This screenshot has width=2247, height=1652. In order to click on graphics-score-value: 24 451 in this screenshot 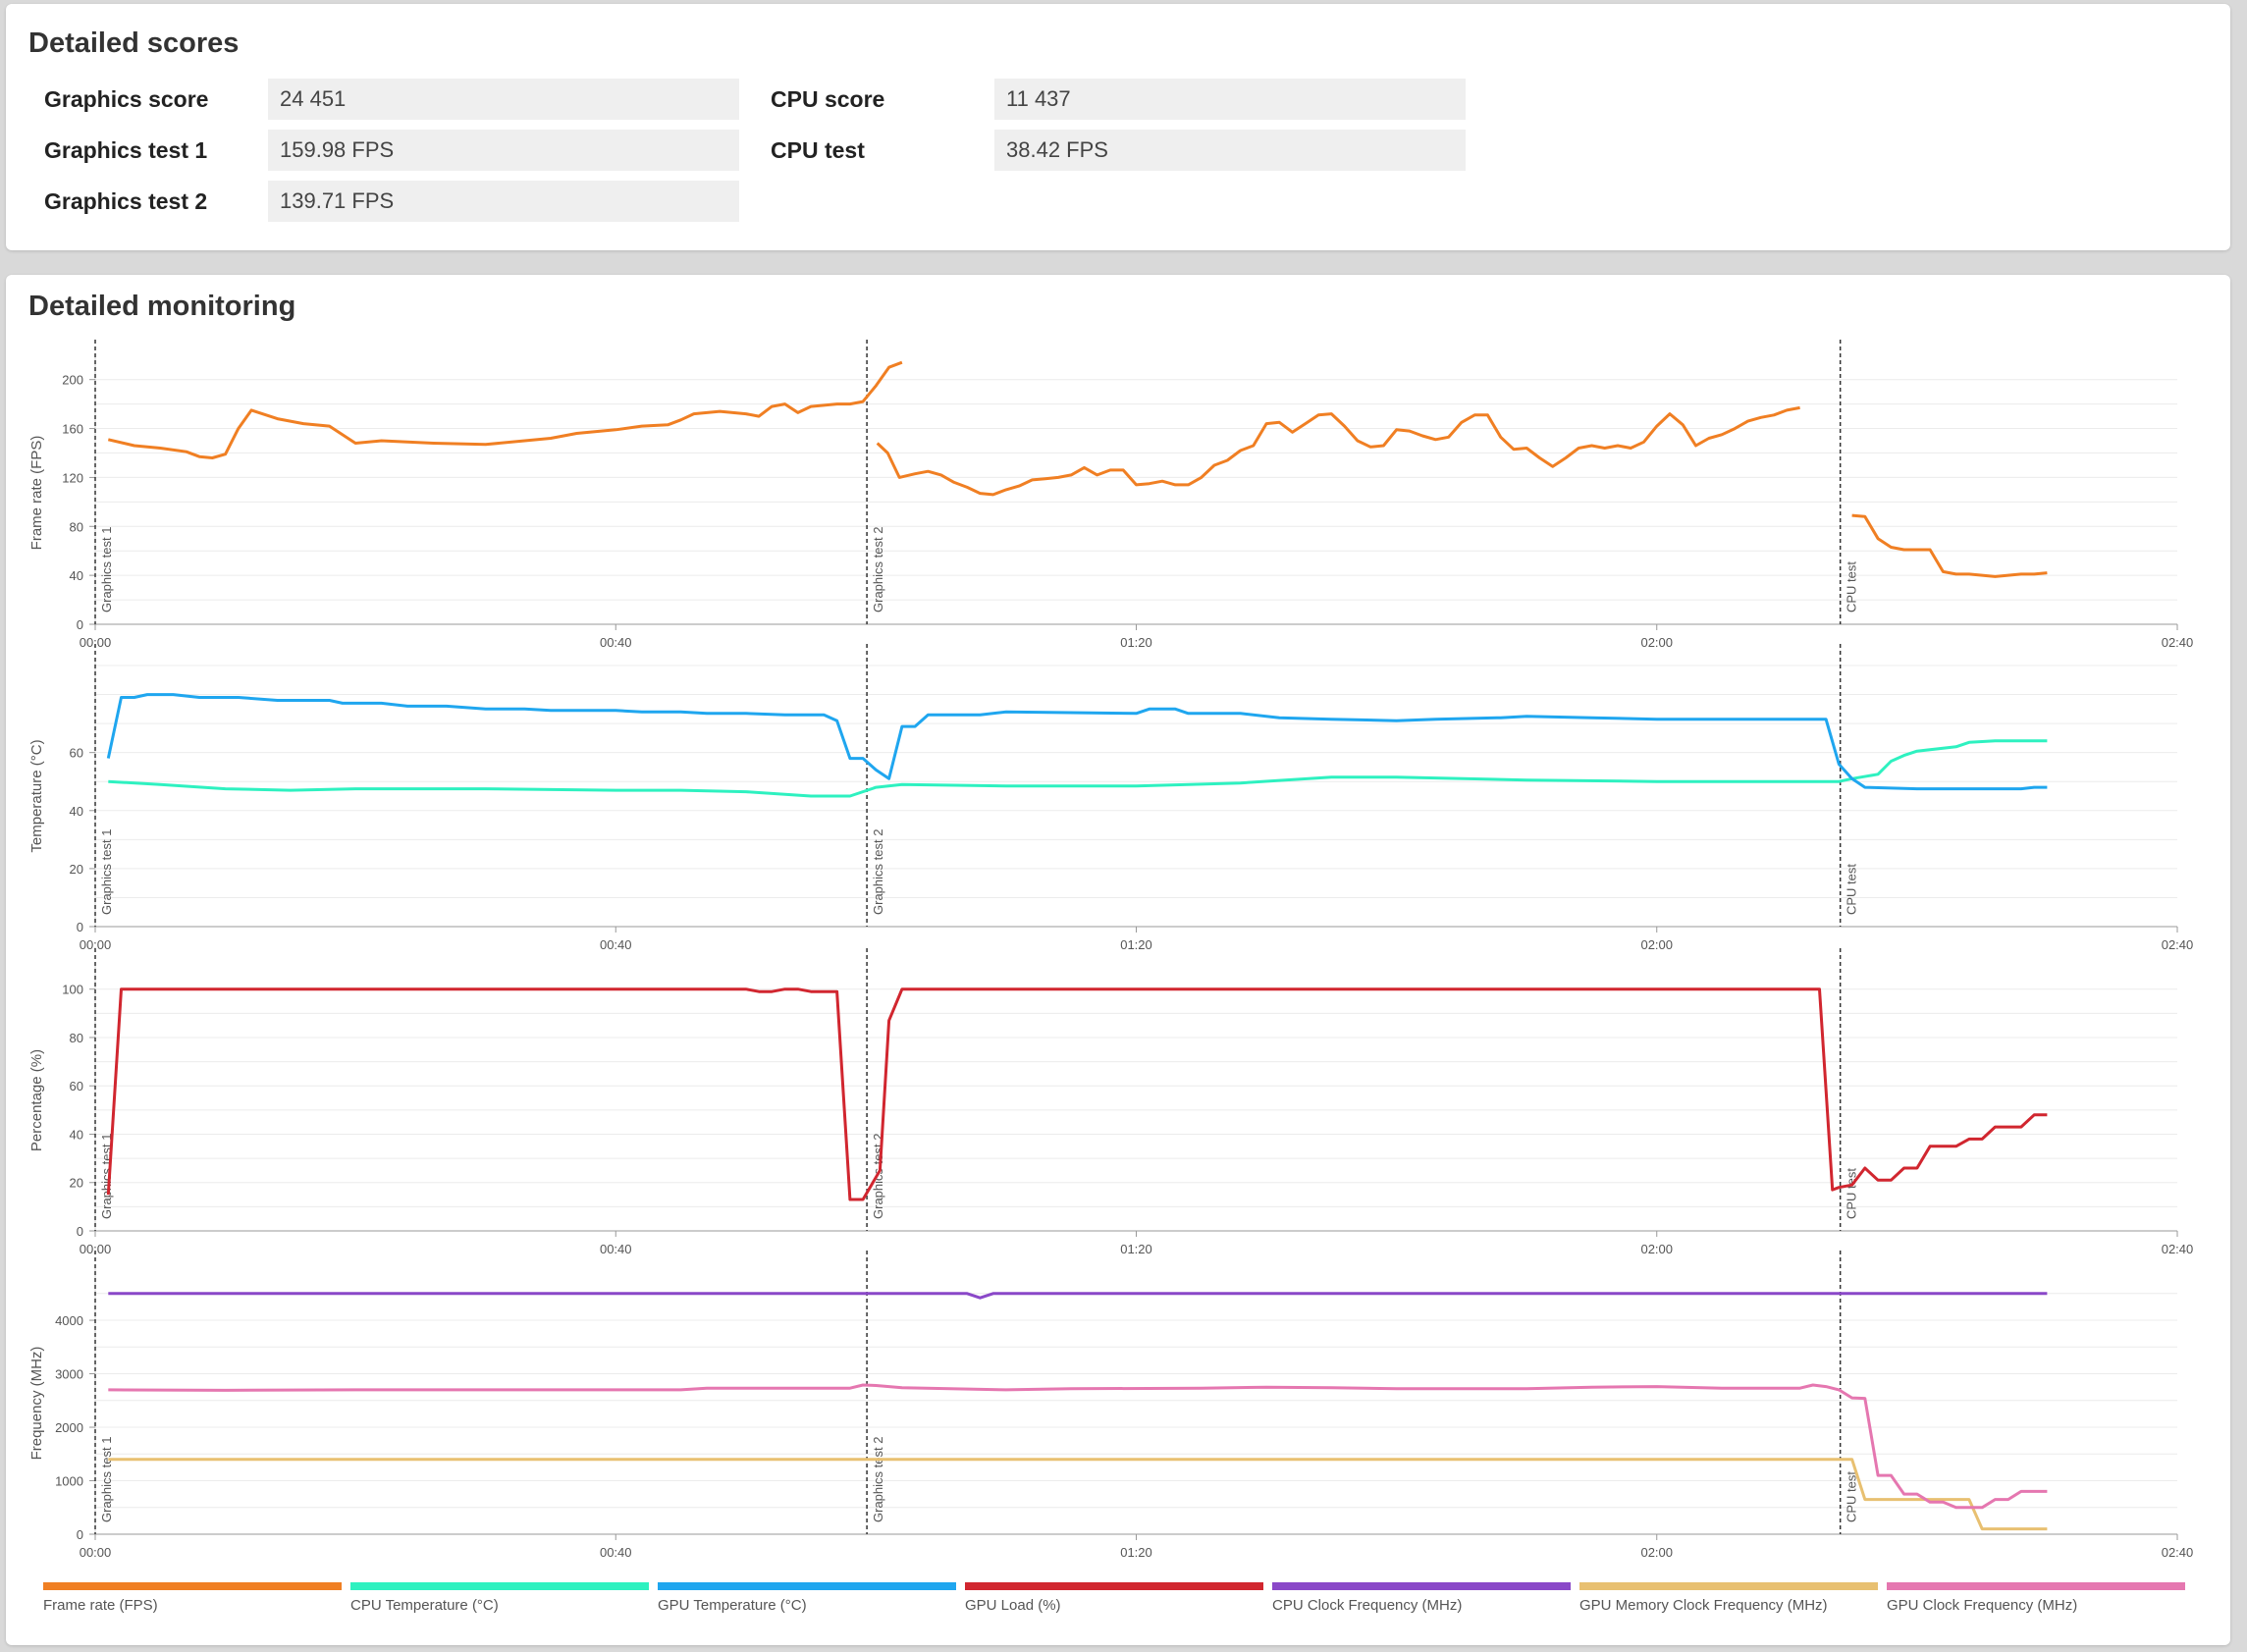, I will do `click(503, 99)`.